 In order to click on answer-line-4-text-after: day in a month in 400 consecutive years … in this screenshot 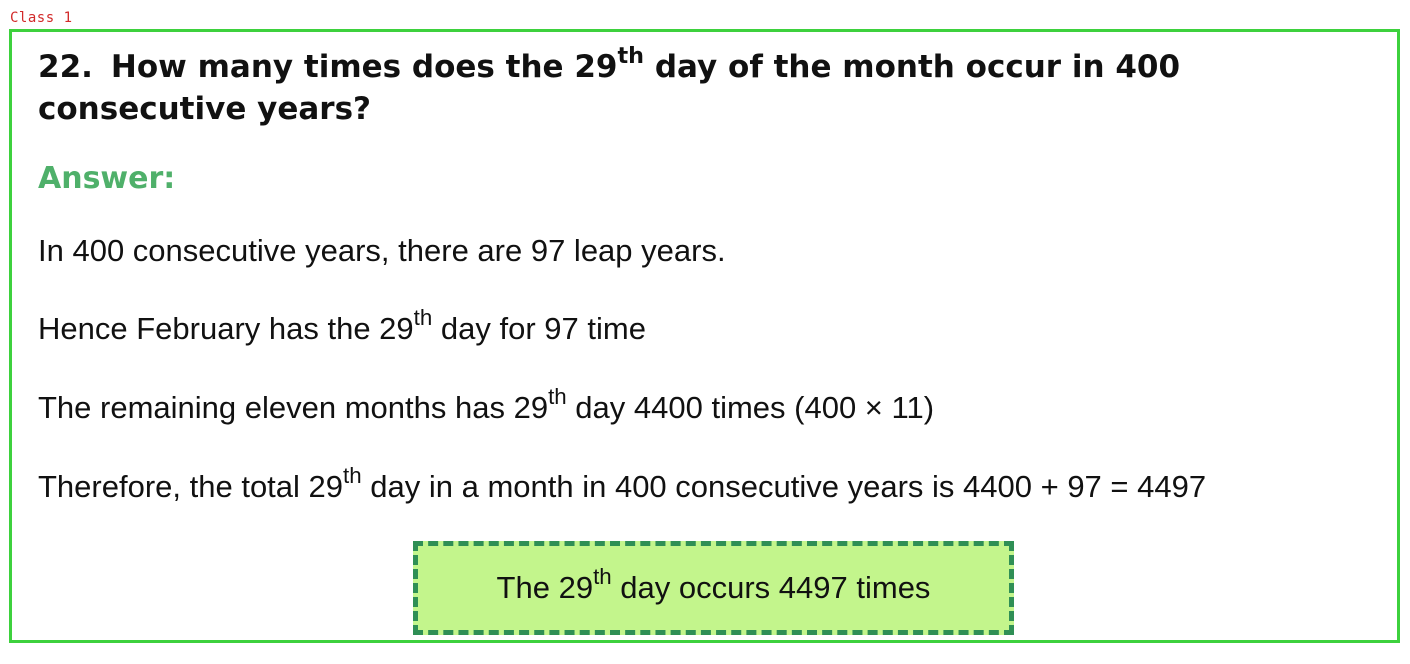, I will do `click(784, 486)`.